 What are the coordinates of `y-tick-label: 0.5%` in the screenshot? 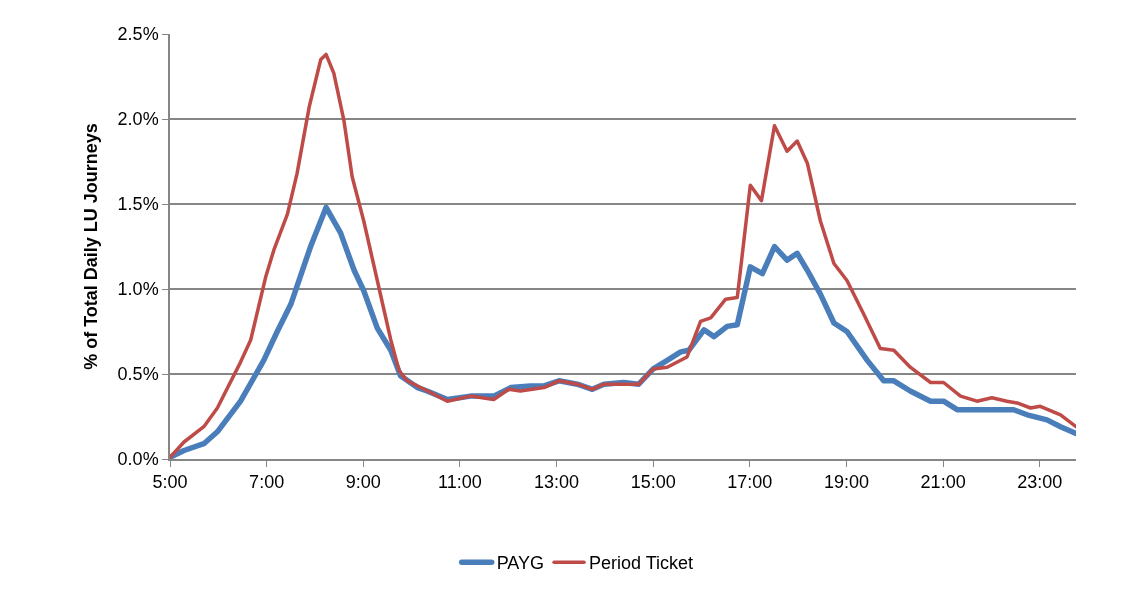 It's located at (138, 374).